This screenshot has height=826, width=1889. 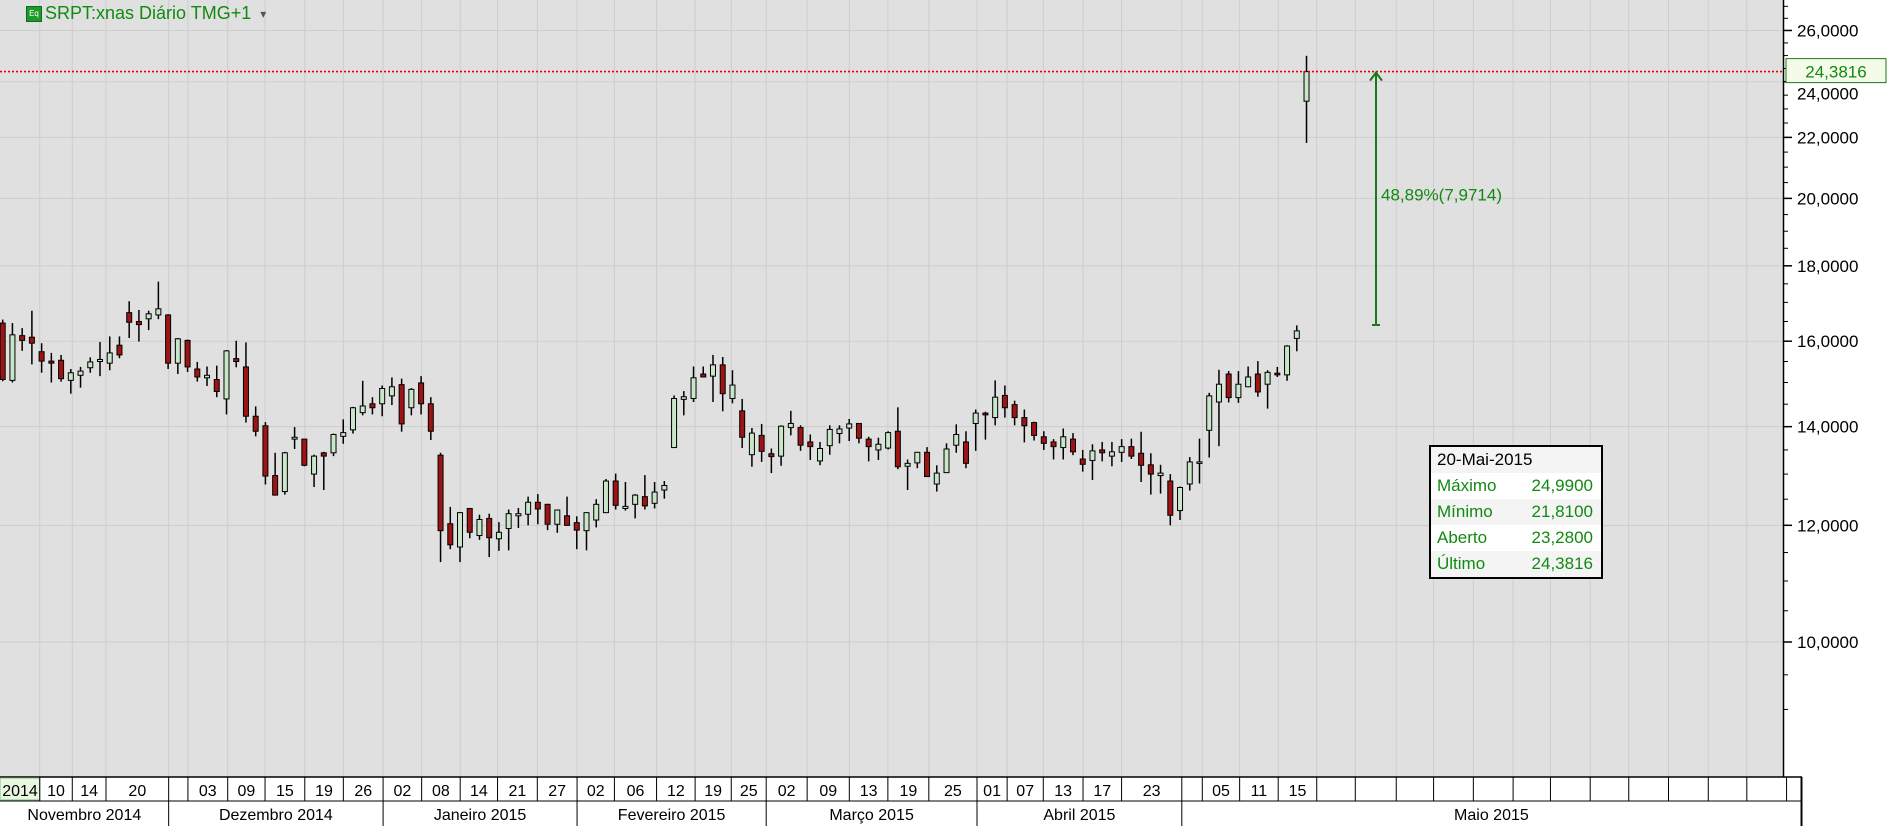 I want to click on price-axis-label: 12,0000, so click(x=1827, y=525).